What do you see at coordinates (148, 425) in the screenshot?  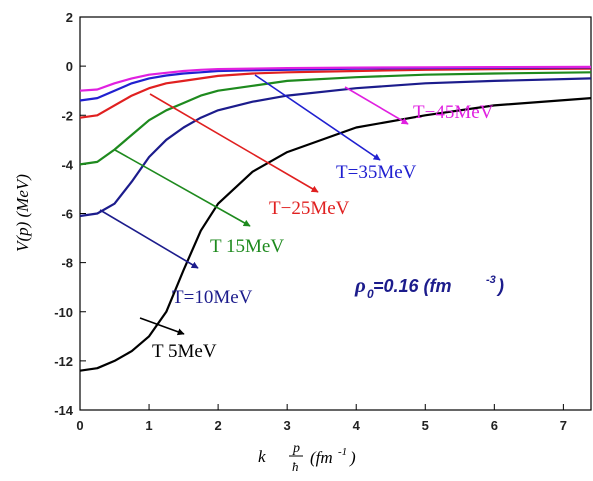 I see `x-tick-label: 1` at bounding box center [148, 425].